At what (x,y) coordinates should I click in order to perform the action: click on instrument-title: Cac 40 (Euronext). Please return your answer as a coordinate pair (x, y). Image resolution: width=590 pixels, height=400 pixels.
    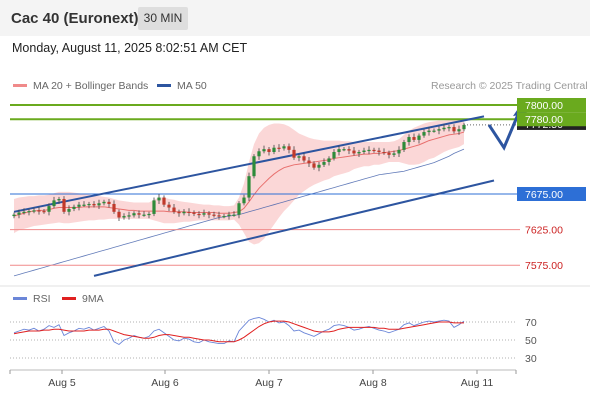
    Looking at the image, I should click on (75, 18).